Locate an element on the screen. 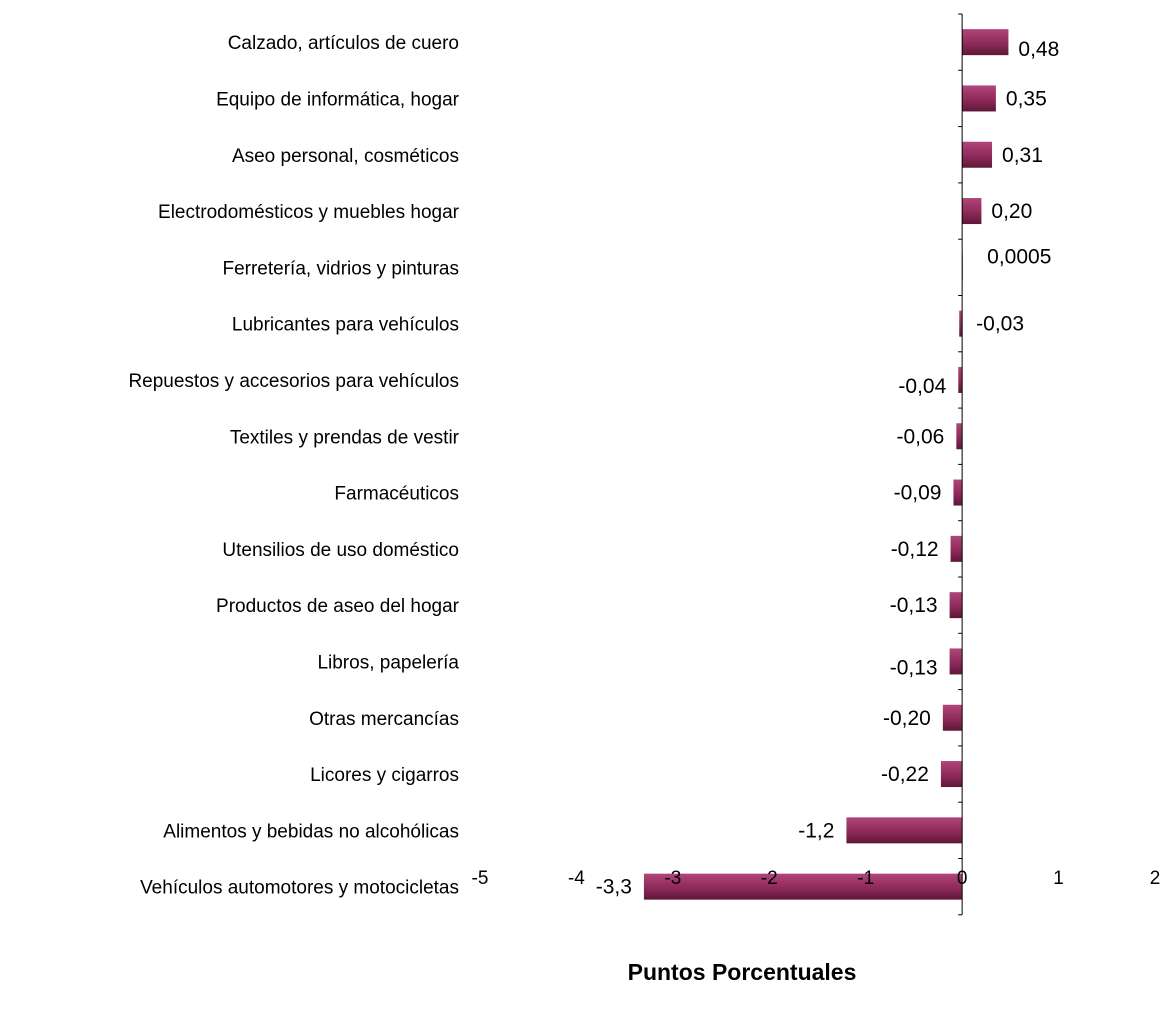 The width and height of the screenshot is (1164, 1016). data-label: -0,03 is located at coordinates (1000, 324).